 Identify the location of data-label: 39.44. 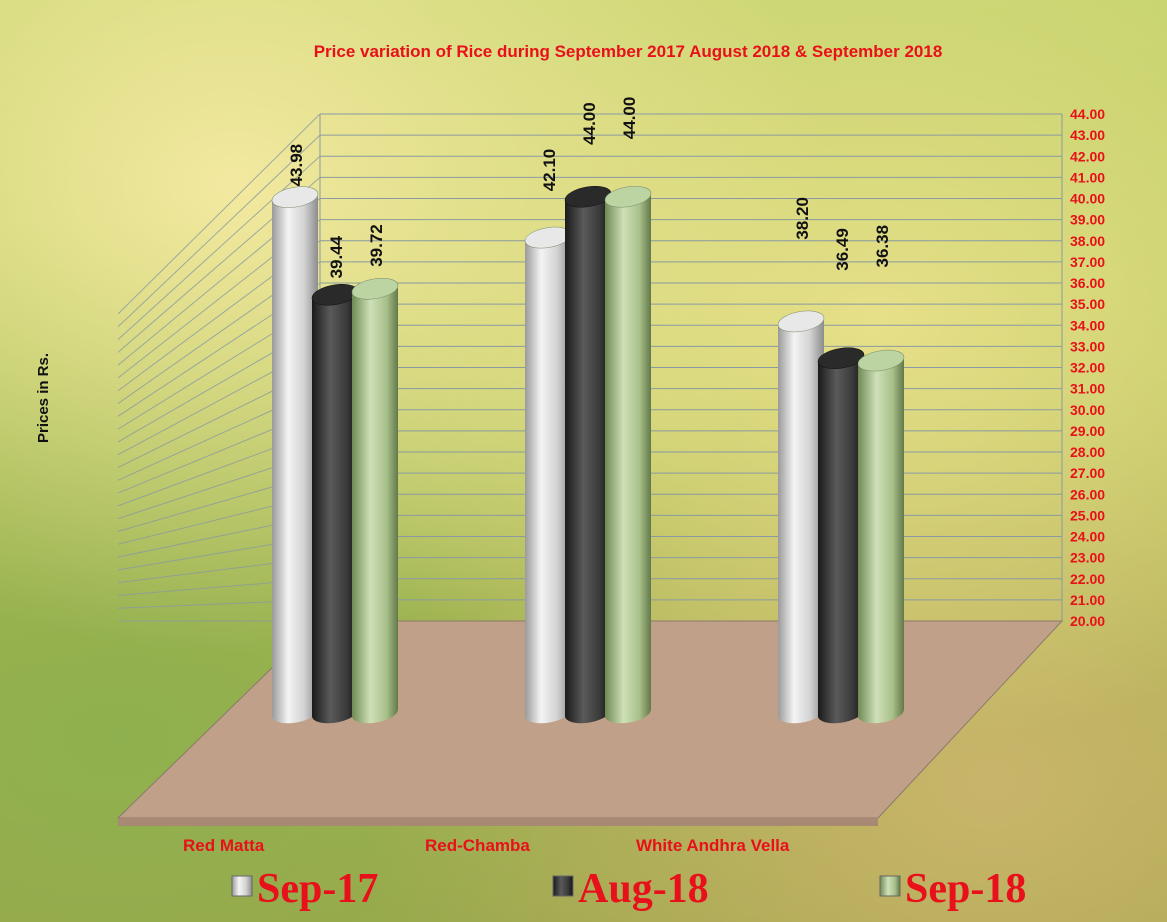
(336, 256).